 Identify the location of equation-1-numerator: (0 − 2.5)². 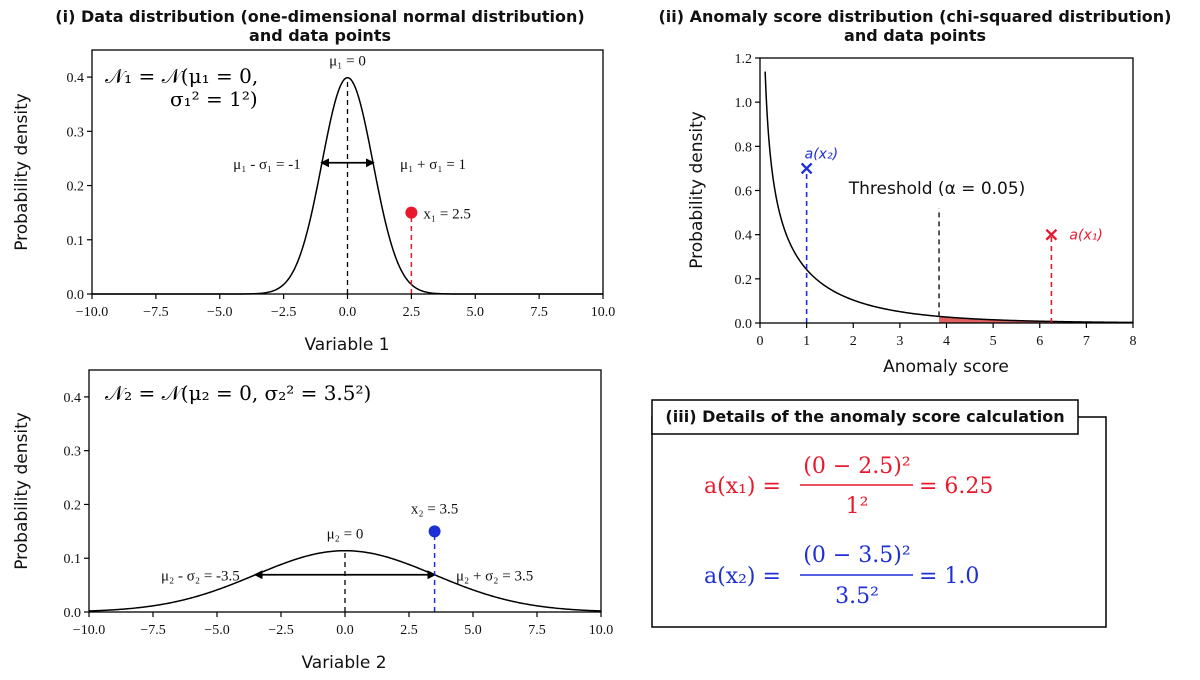
(856, 466).